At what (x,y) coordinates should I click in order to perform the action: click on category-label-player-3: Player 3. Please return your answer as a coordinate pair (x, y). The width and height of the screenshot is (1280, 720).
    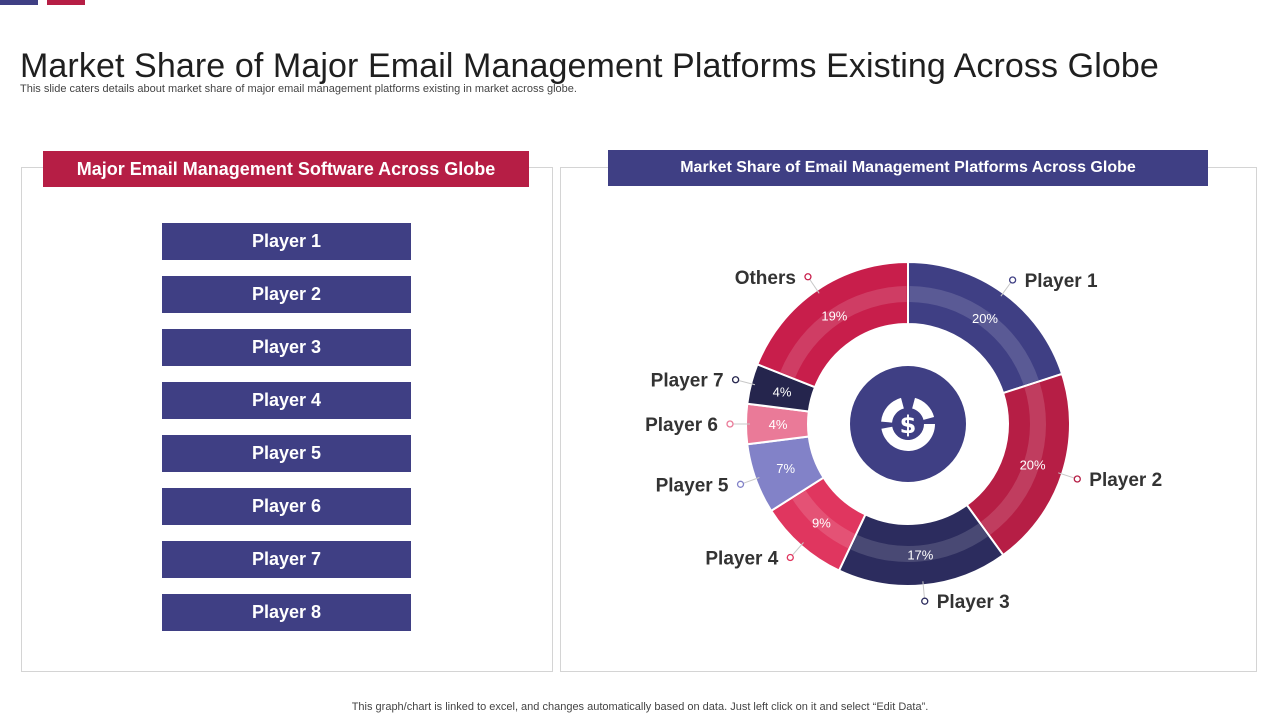
    Looking at the image, I should click on (973, 602).